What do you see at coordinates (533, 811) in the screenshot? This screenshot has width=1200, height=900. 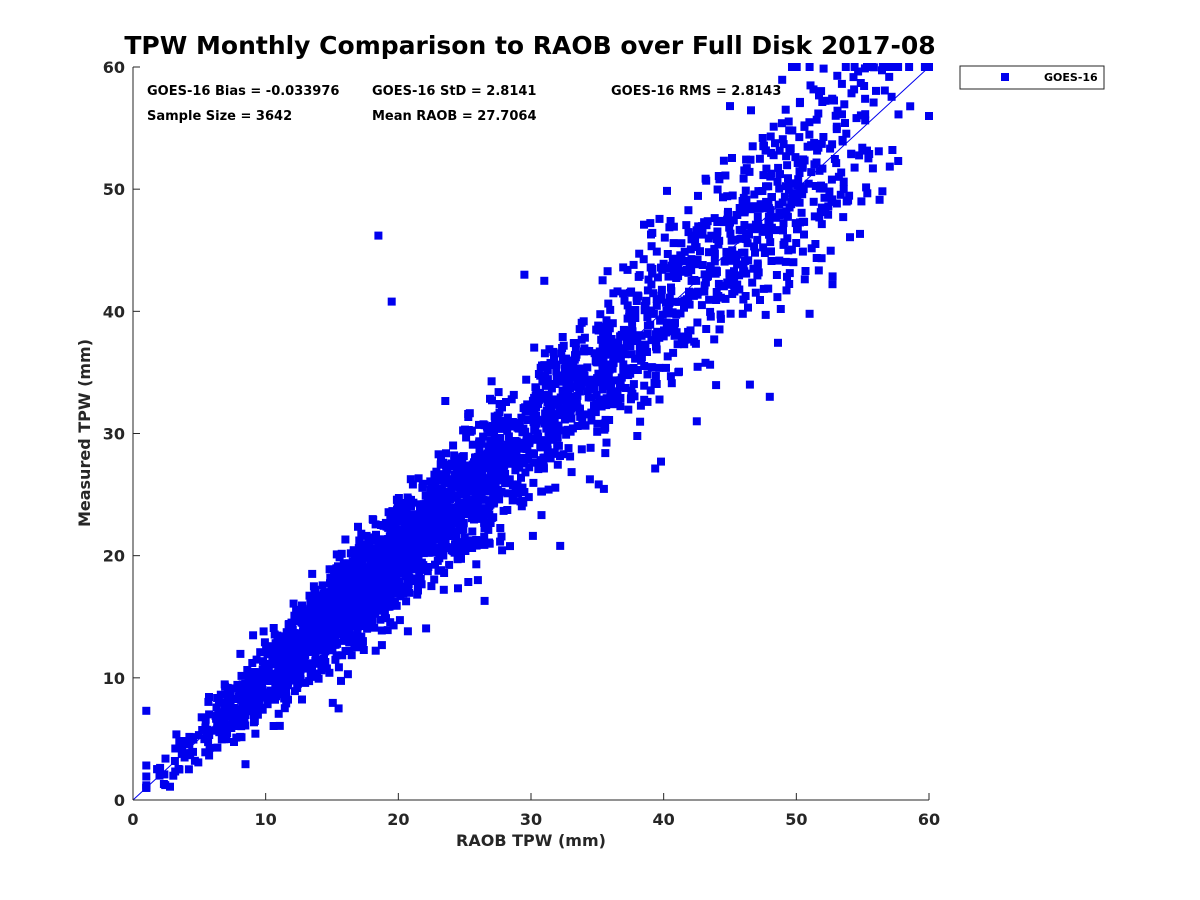 I see `x-ticks: 0 10 20 30 40 50 60` at bounding box center [533, 811].